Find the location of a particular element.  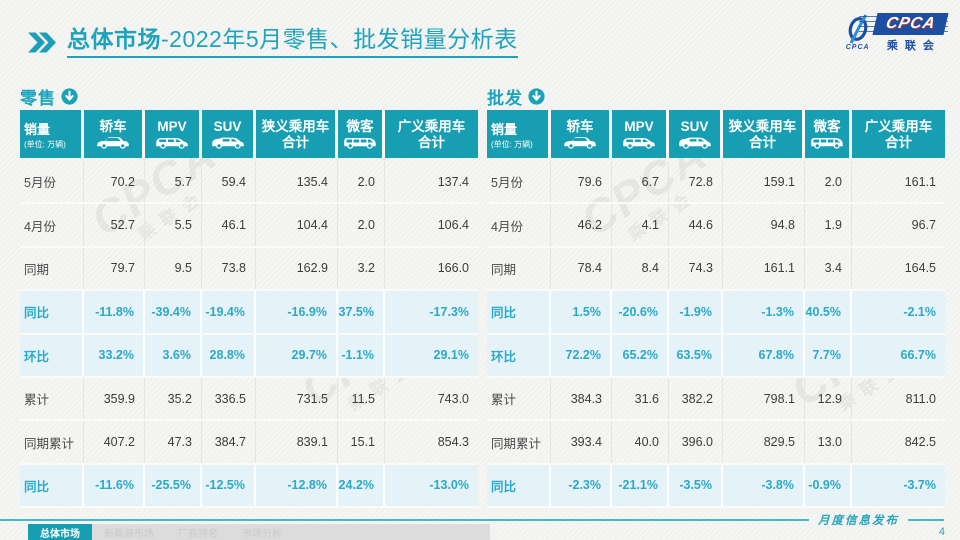

cell-value: 396.0 is located at coordinates (696, 442).